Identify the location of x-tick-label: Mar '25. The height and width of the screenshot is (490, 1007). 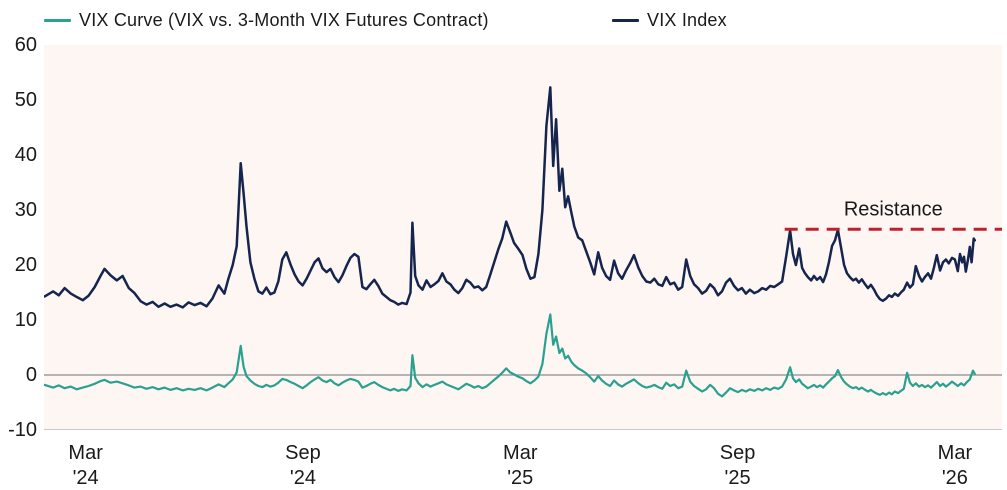
(520, 465).